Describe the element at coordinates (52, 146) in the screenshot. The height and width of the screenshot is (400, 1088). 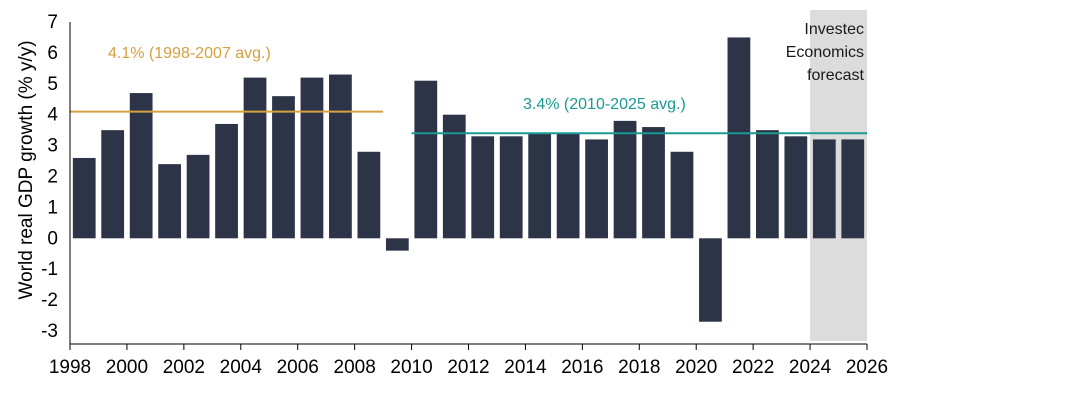
I see `y-tick-label: 3` at that location.